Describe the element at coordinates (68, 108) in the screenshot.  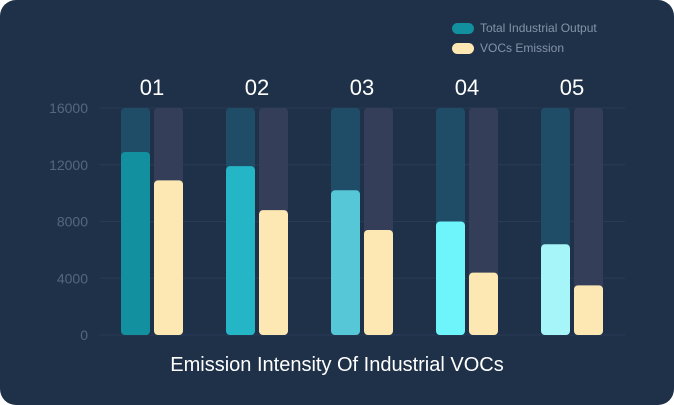
I see `y-tick-label-4: 16000` at that location.